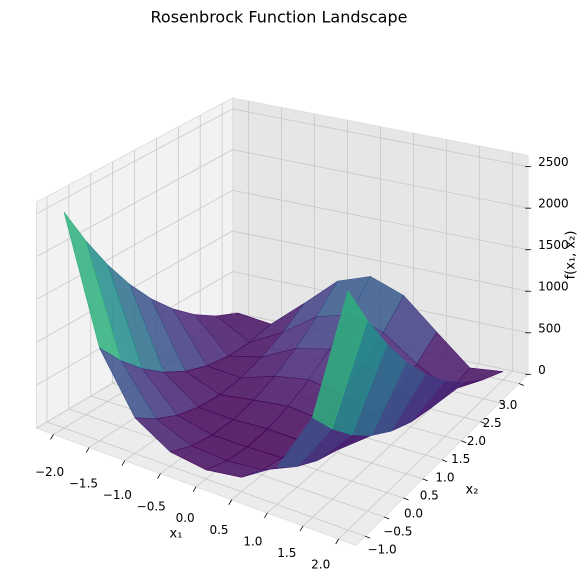 Image resolution: width=578 pixels, height=581 pixels. Describe the element at coordinates (117, 495) in the screenshot. I see `x-tick-label: −1.0` at that location.